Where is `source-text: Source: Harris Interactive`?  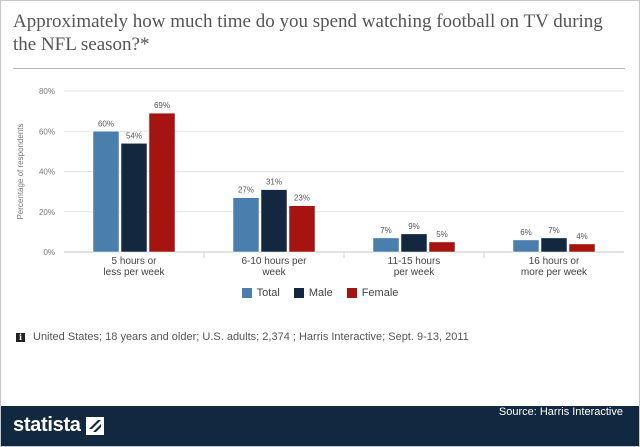
source-text: Source: Harris Interactive is located at coordinates (560, 412).